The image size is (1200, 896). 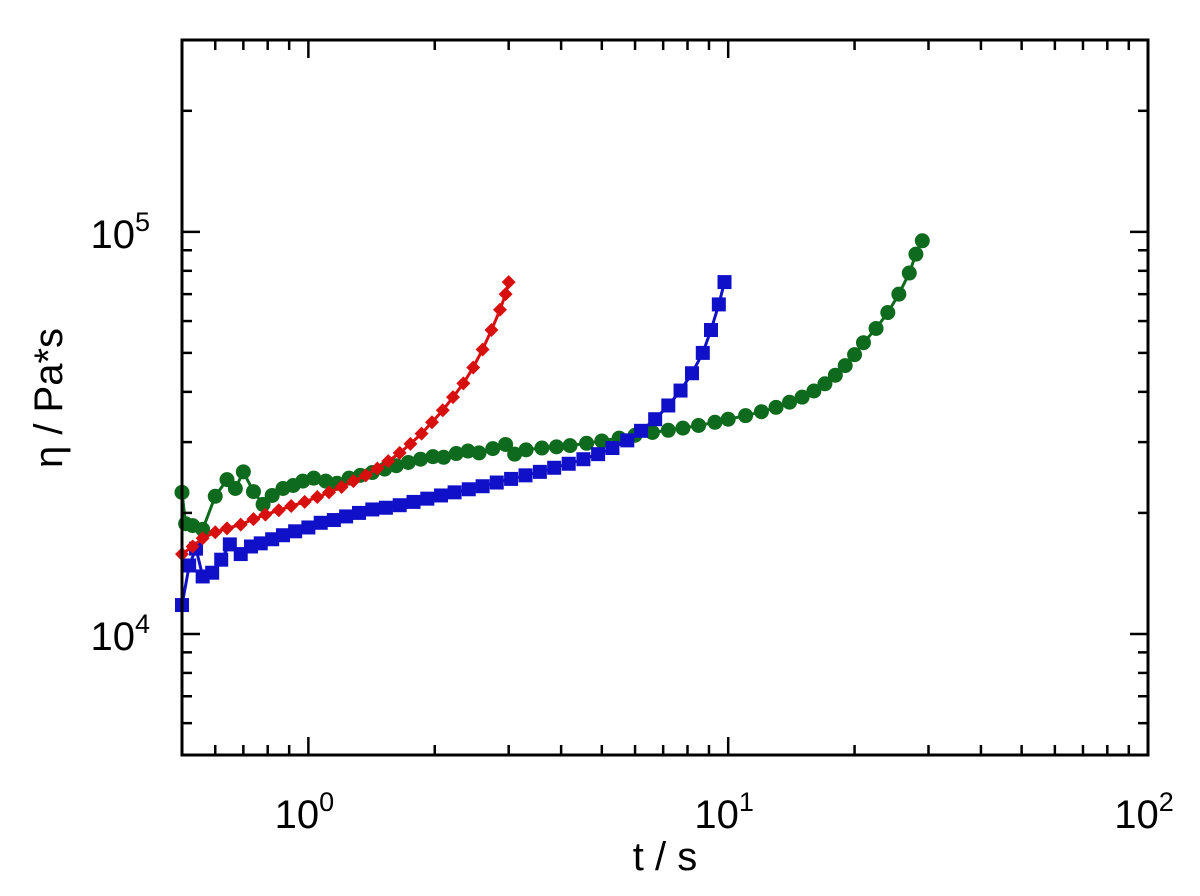 I want to click on series-diamond, so click(x=345, y=418).